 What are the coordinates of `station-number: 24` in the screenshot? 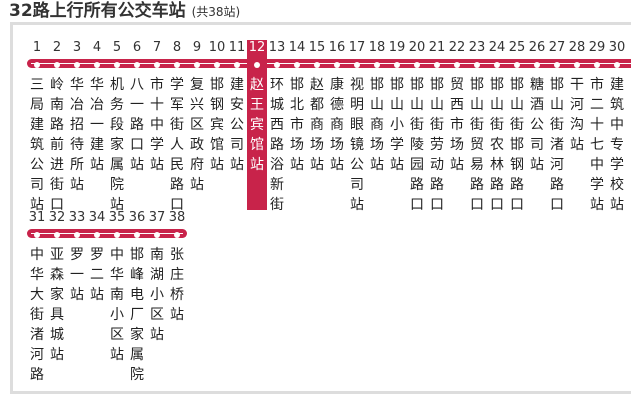 It's located at (497, 47).